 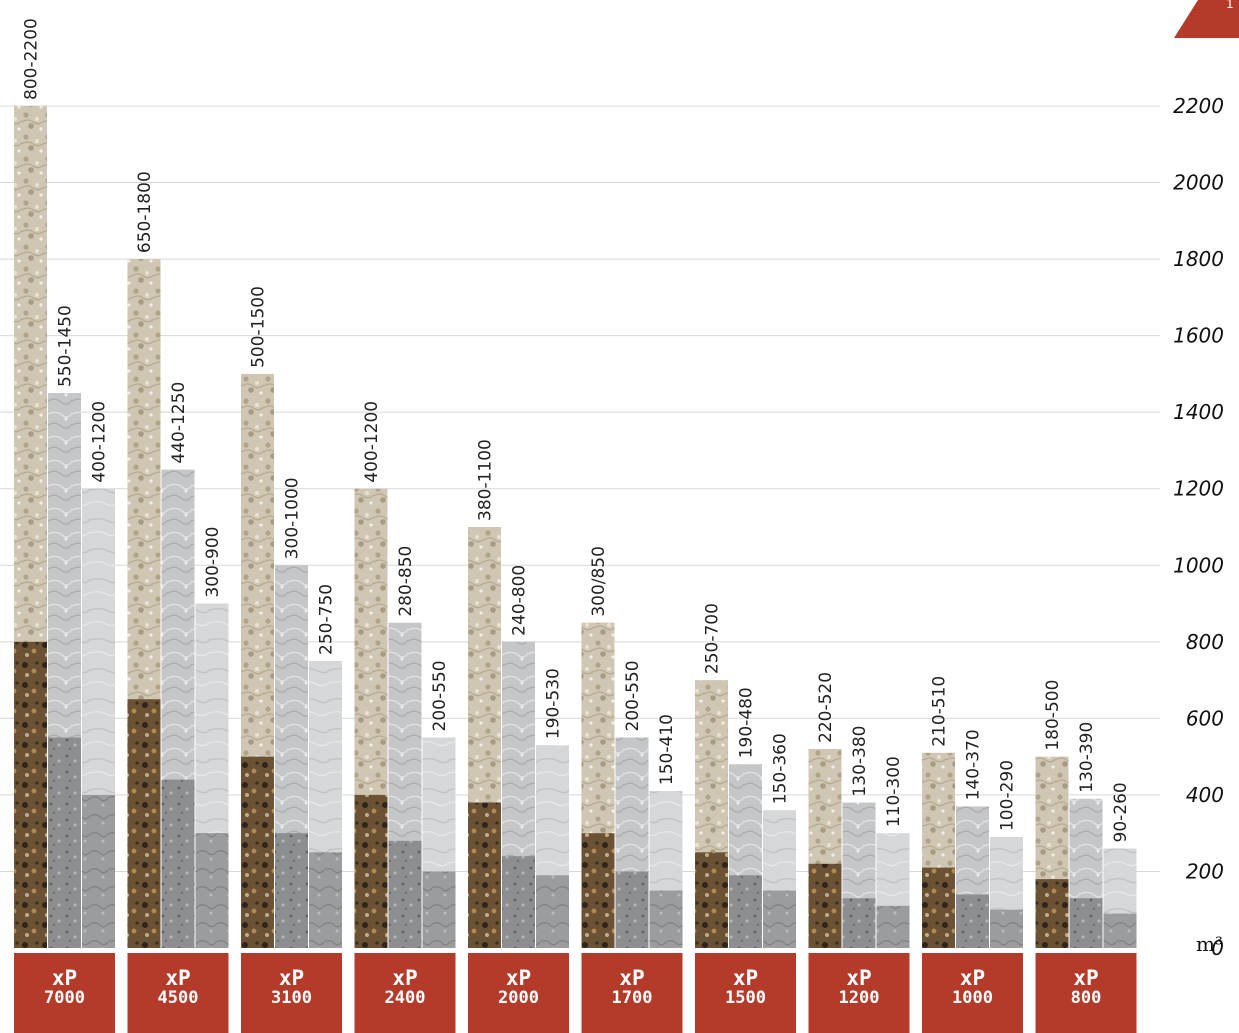 What do you see at coordinates (179, 423) in the screenshot?
I see `range-label: 440-1250` at bounding box center [179, 423].